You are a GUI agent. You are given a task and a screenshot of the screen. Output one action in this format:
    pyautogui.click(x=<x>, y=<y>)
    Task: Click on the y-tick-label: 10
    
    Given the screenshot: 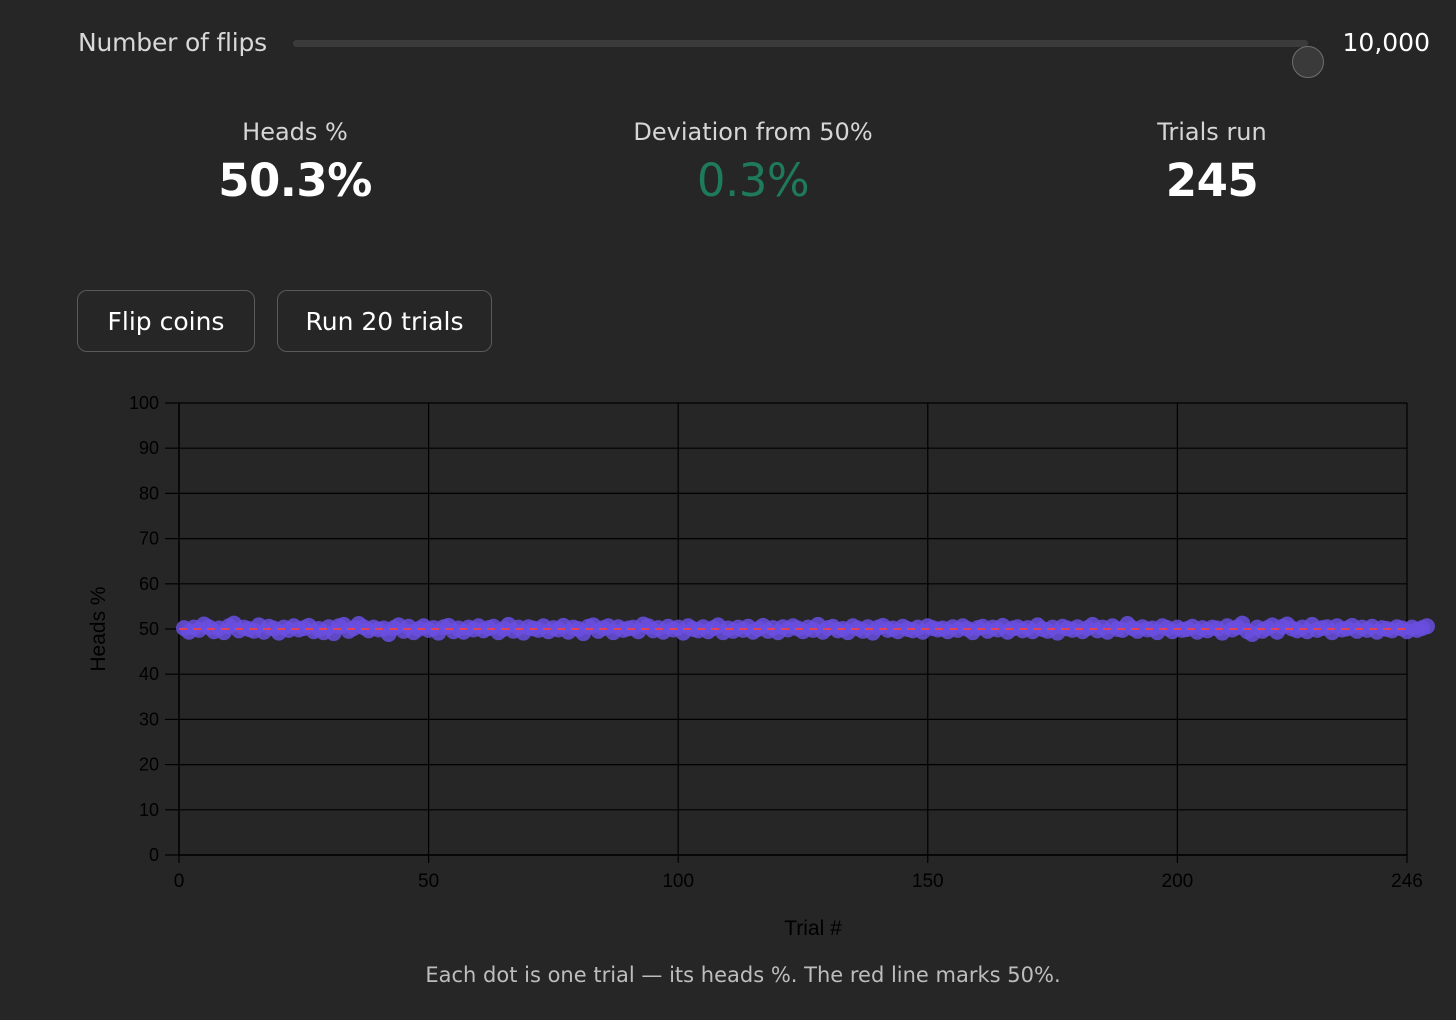 What is the action you would take?
    pyautogui.click(x=149, y=810)
    